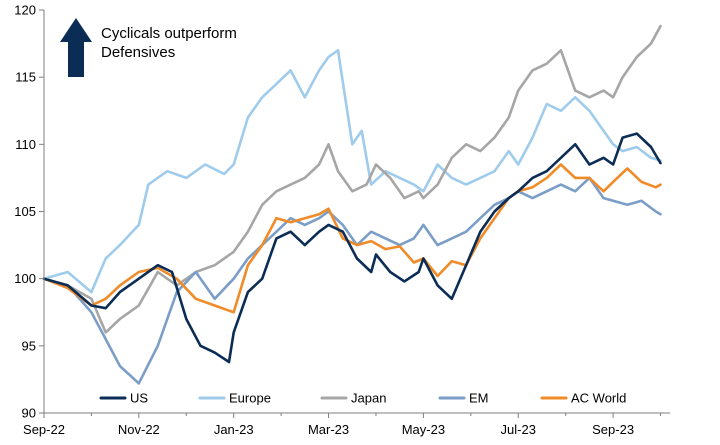  What do you see at coordinates (169, 33) in the screenshot?
I see `annotation-line-1: Cyclicals outperform` at bounding box center [169, 33].